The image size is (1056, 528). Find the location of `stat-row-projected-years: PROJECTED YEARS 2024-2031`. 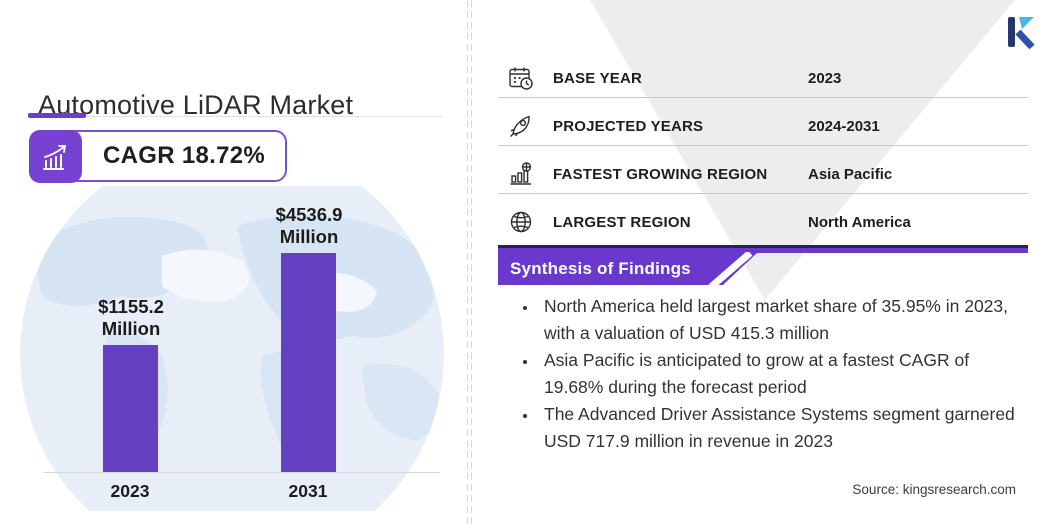

stat-row-projected-years: PROJECTED YEARS 2024-2031 is located at coordinates (763, 126).